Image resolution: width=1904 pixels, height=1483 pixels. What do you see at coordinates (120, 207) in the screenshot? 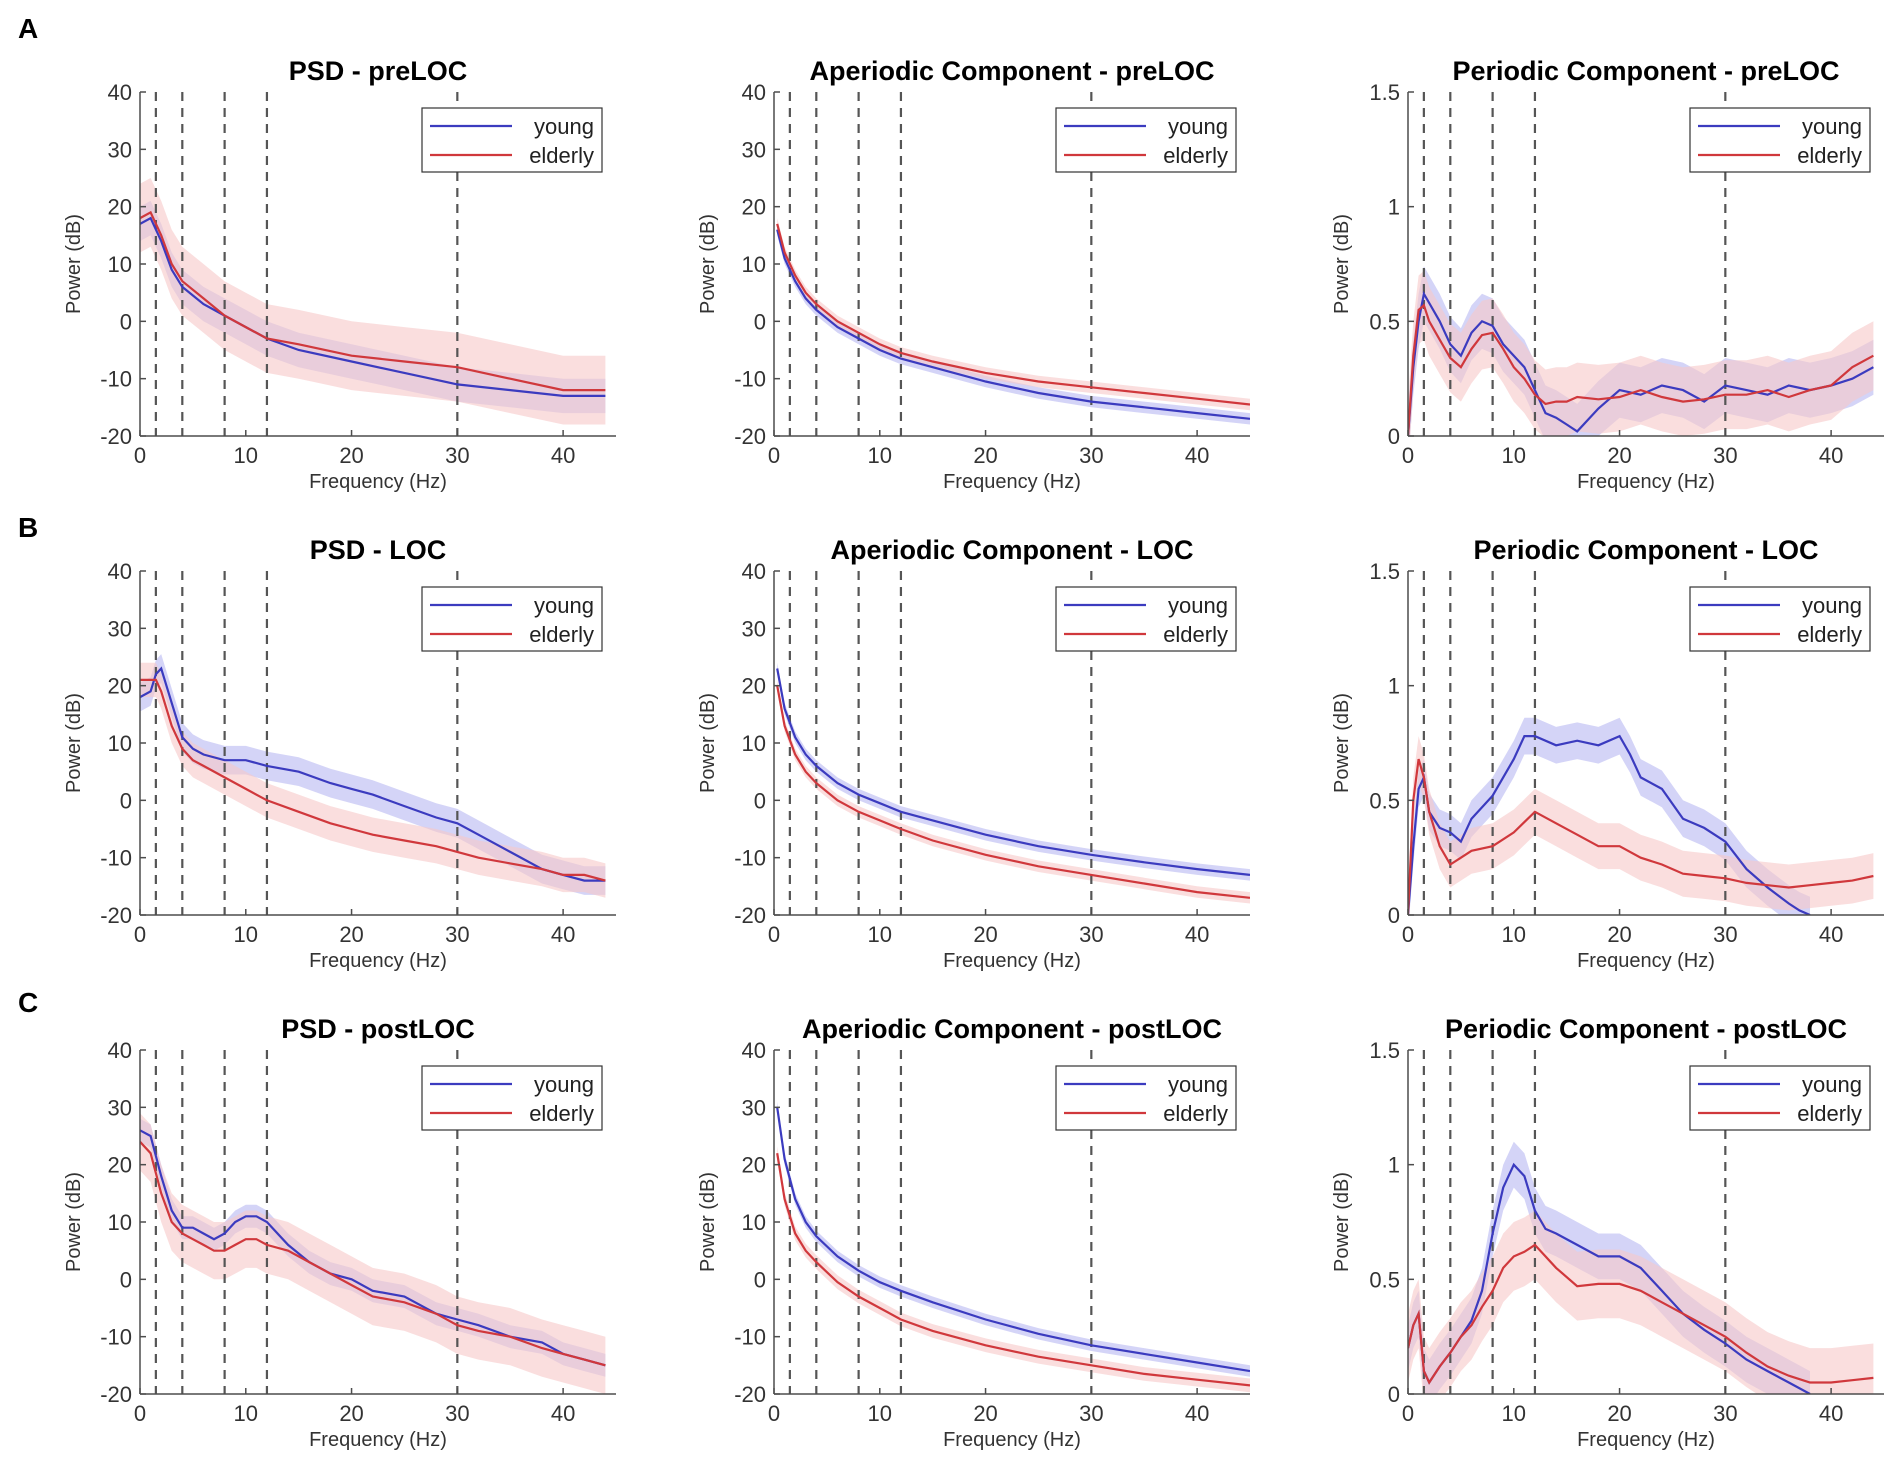
I see `y-tick-label: 20` at bounding box center [120, 207].